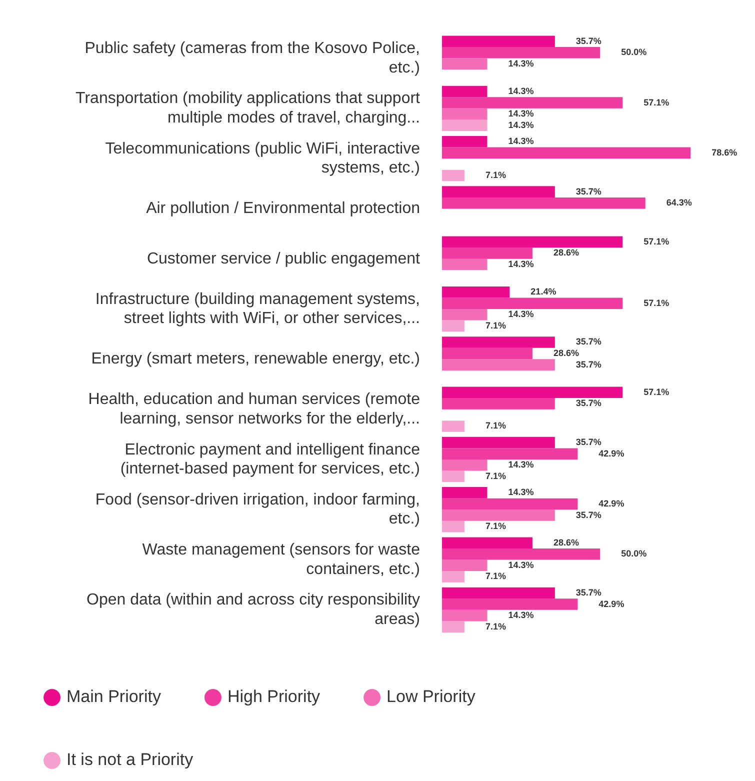 This screenshot has height=781, width=755. I want to click on y-tick-label: Customer service / public engagement, so click(283, 259).